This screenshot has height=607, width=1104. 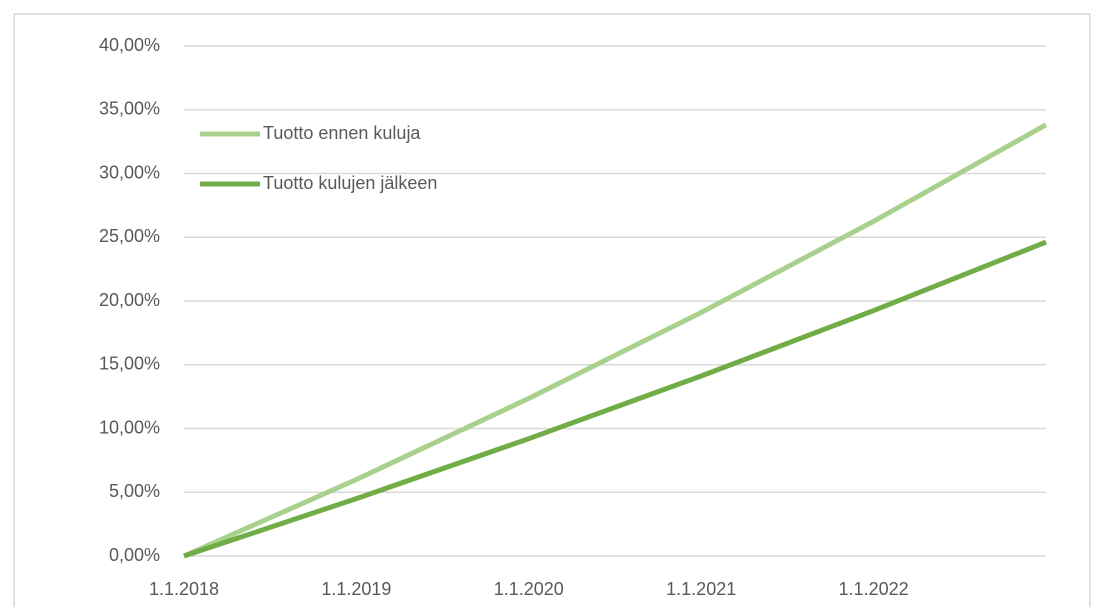 What do you see at coordinates (129, 109) in the screenshot?
I see `y-tick-label: 35,00%` at bounding box center [129, 109].